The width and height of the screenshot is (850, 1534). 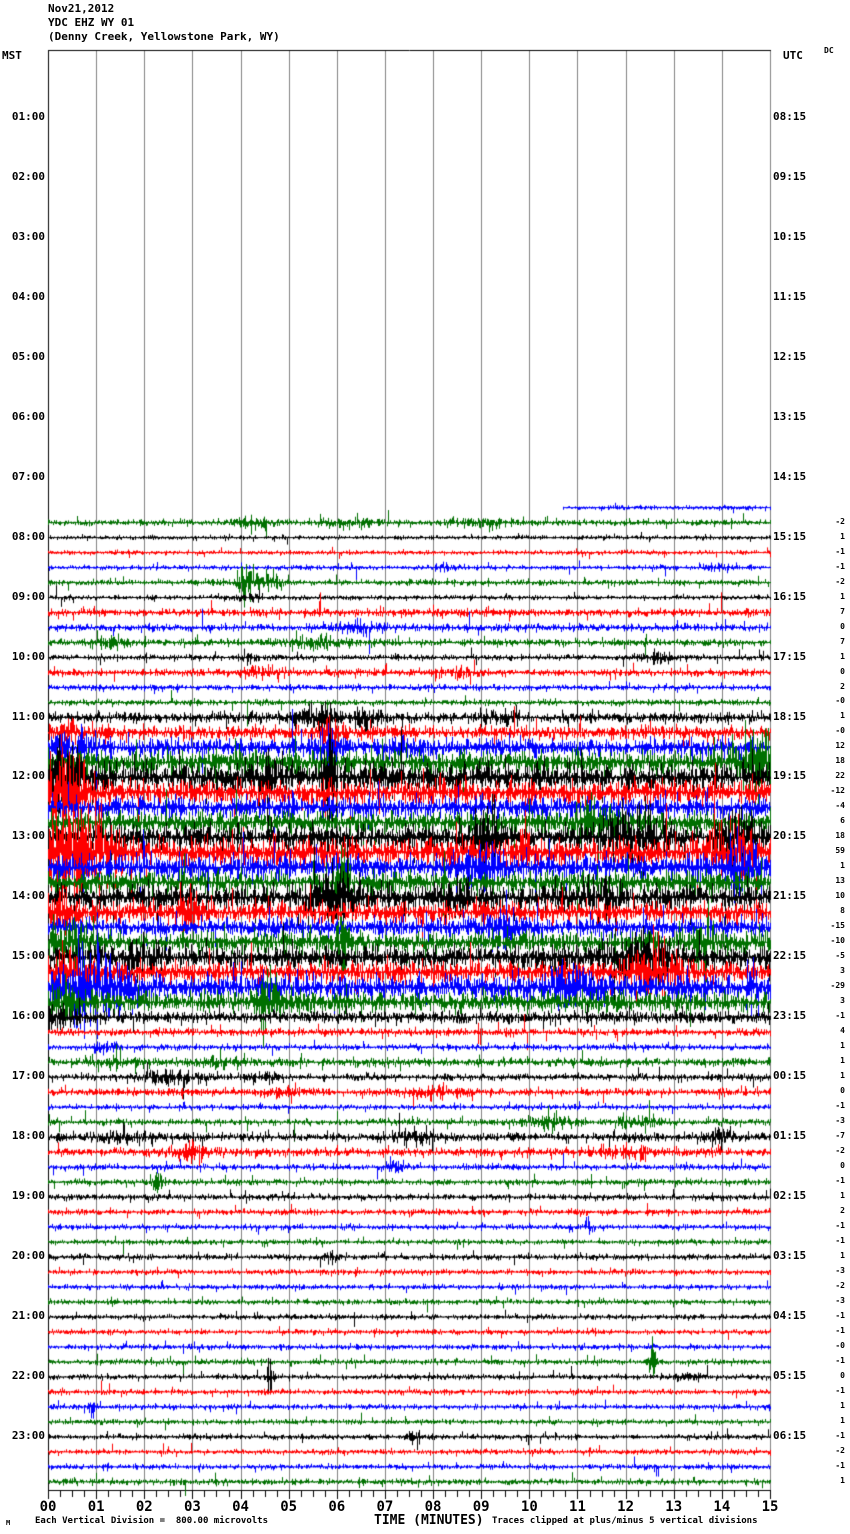 I want to click on dc-offset-value: 6, so click(x=842, y=821).